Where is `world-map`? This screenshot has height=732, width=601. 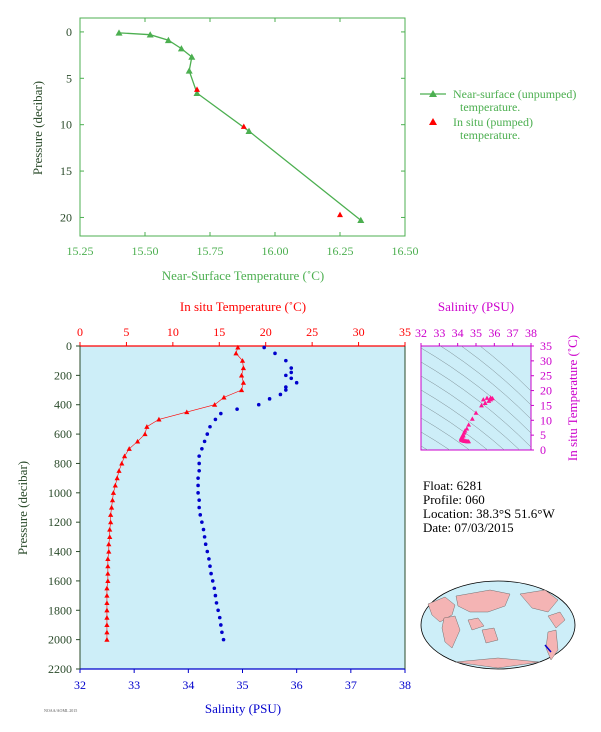 world-map is located at coordinates (498, 625).